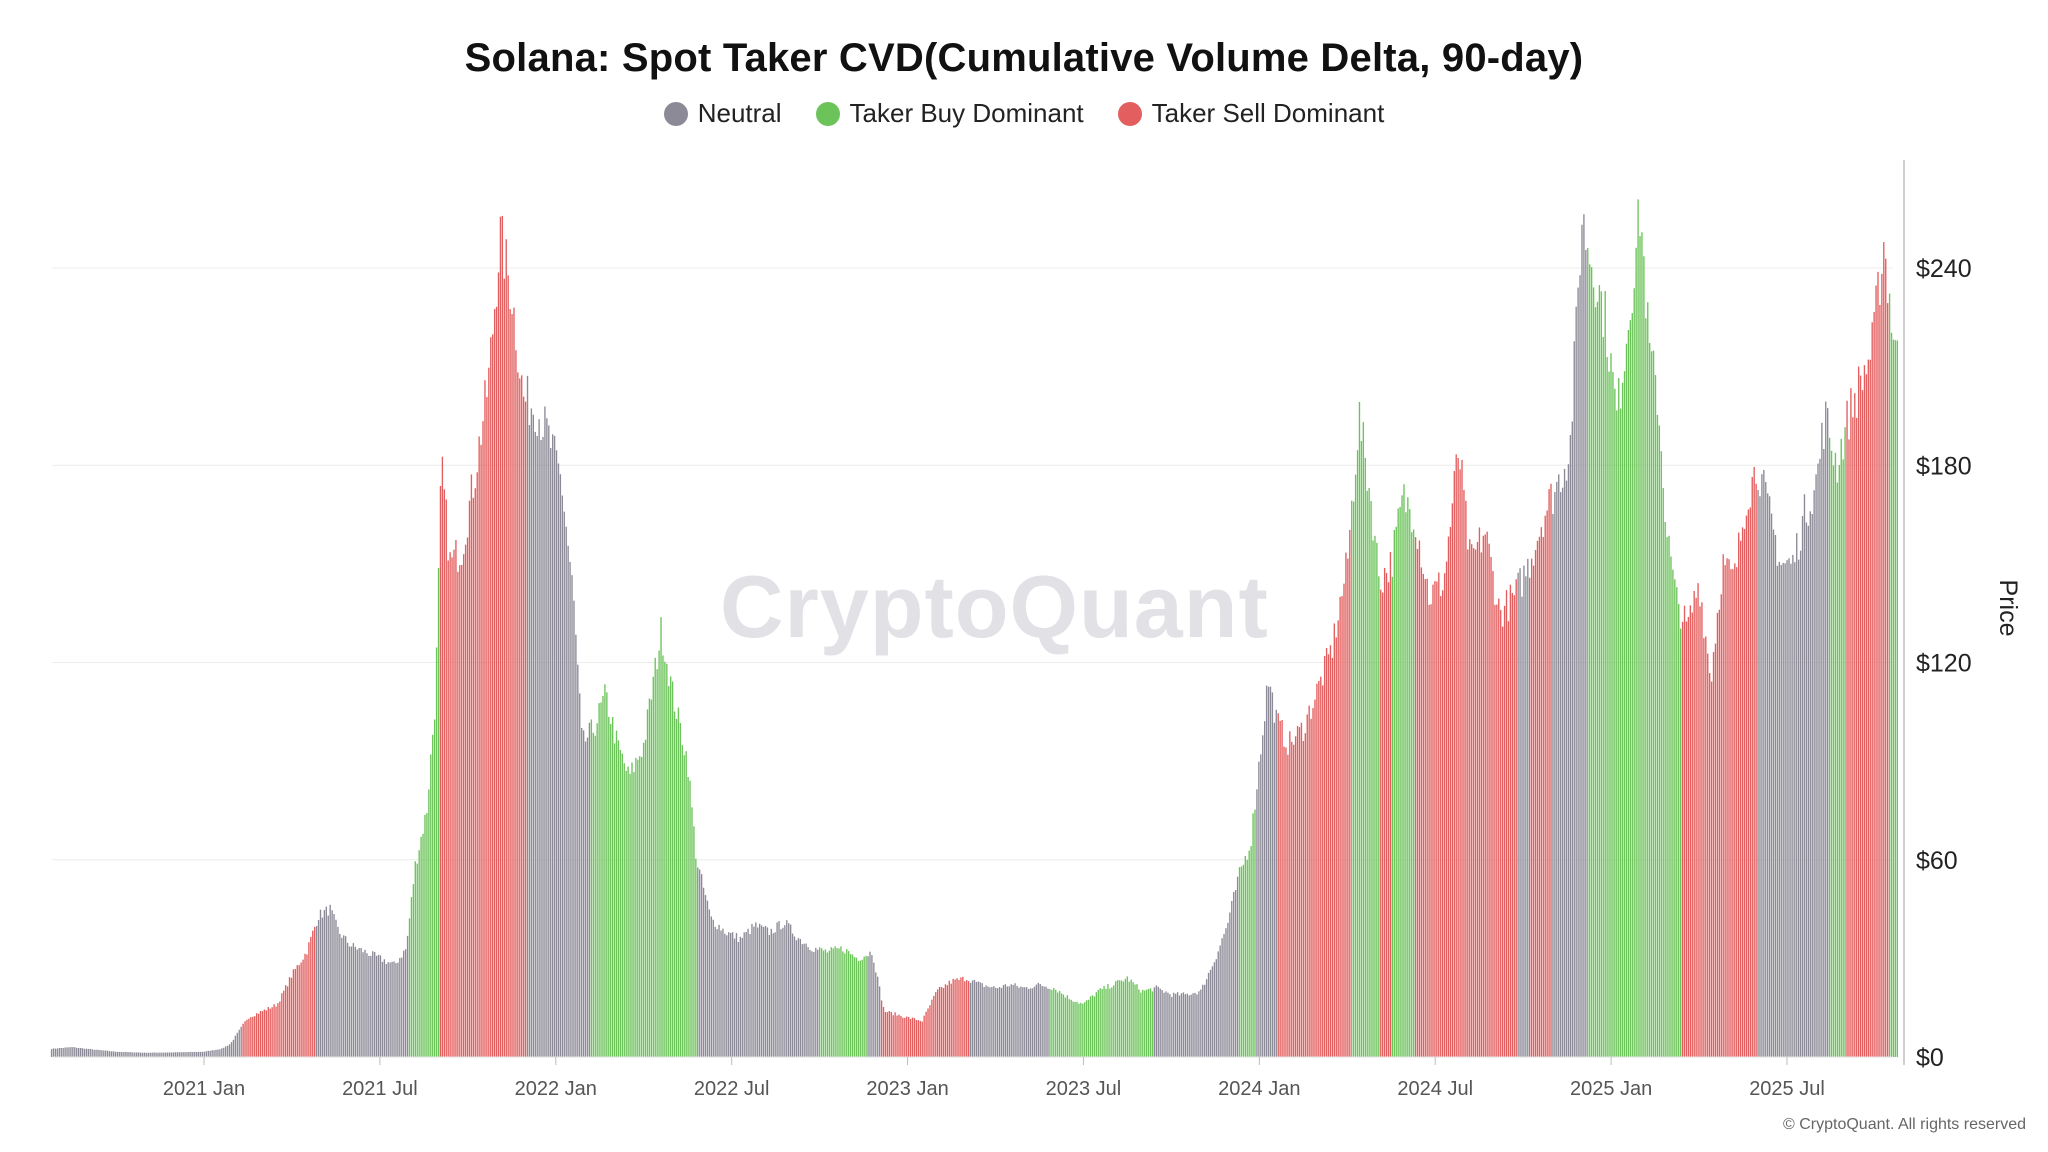  I want to click on legend-item-neutral: Neutral, so click(722, 113).